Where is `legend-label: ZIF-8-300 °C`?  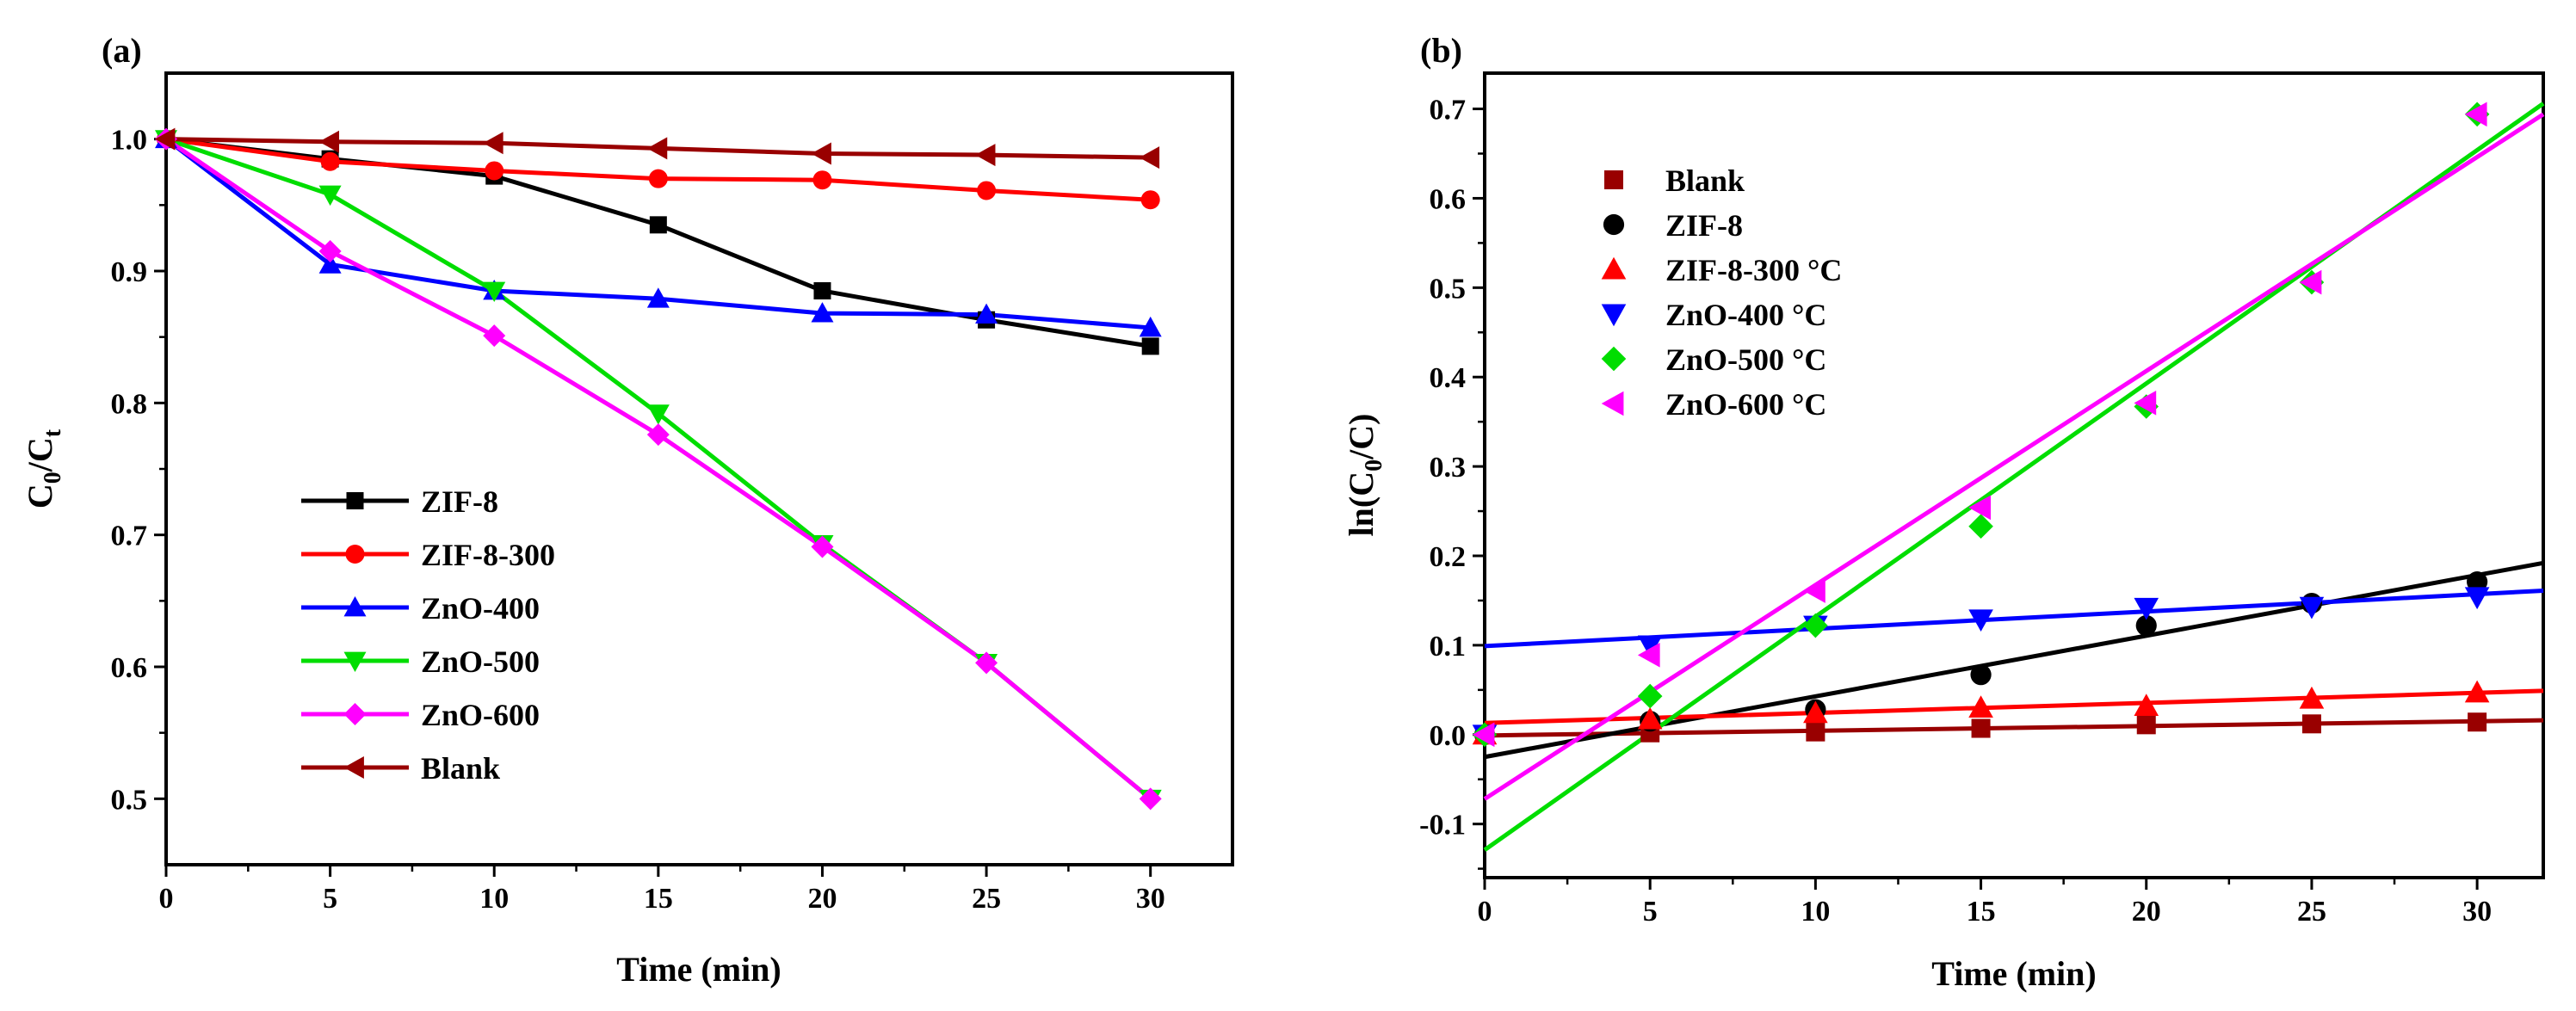 legend-label: ZIF-8-300 °C is located at coordinates (1753, 270).